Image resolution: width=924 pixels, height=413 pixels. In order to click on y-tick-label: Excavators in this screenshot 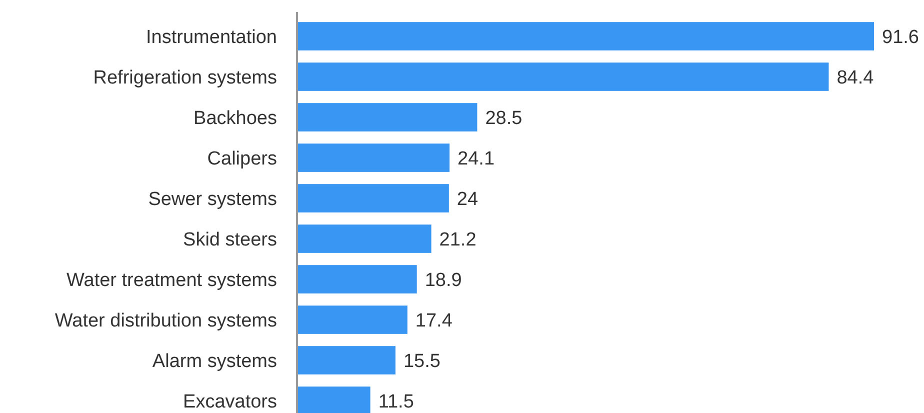, I will do `click(230, 401)`.